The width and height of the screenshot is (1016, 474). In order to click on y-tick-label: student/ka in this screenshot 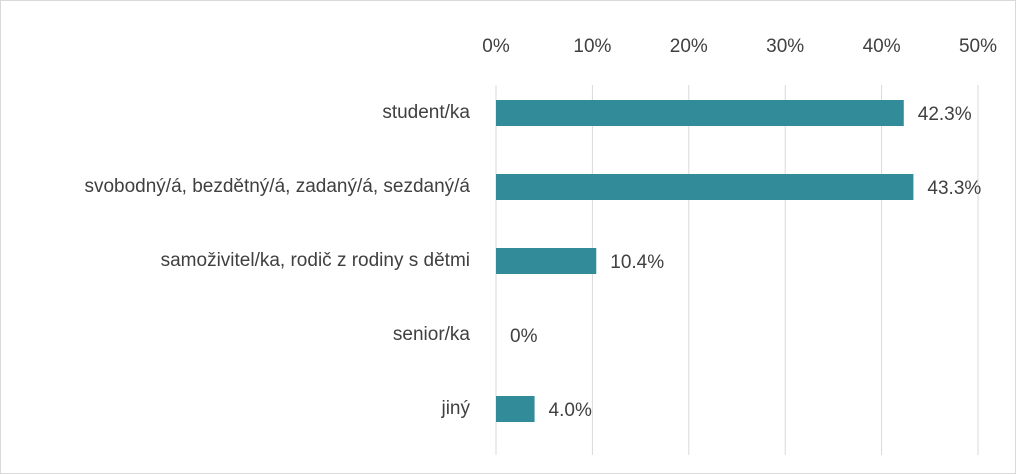, I will do `click(426, 112)`.